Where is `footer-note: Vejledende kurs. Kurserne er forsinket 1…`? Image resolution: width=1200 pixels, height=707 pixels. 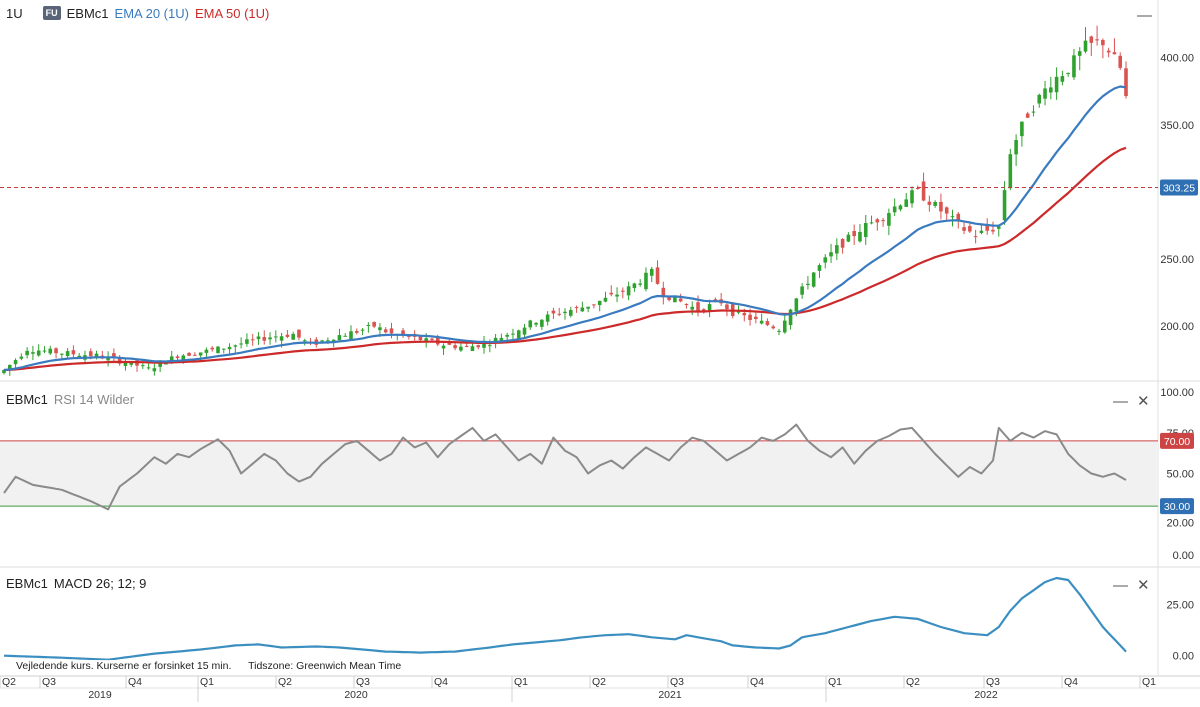 footer-note: Vejledende kurs. Kurserne er forsinket 1… is located at coordinates (216, 666).